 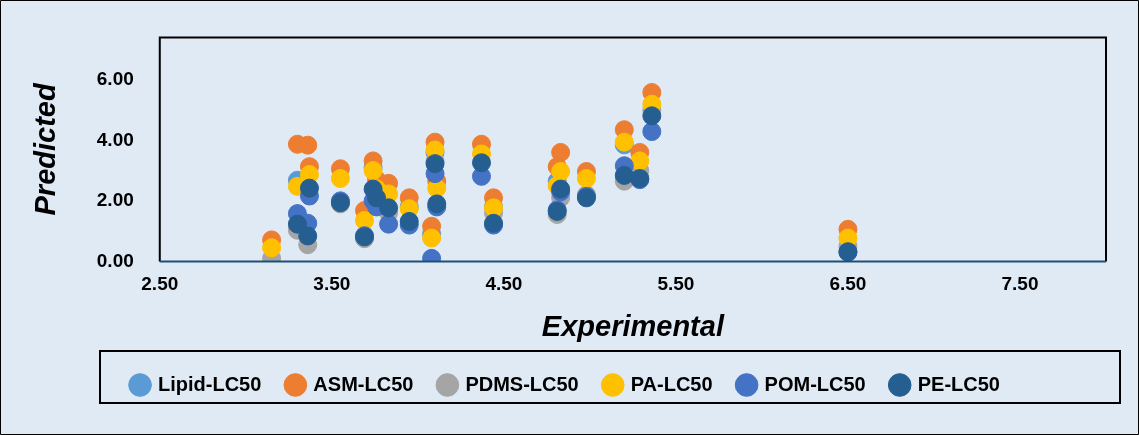 I want to click on y-tick-label: 0.00, so click(x=115, y=260).